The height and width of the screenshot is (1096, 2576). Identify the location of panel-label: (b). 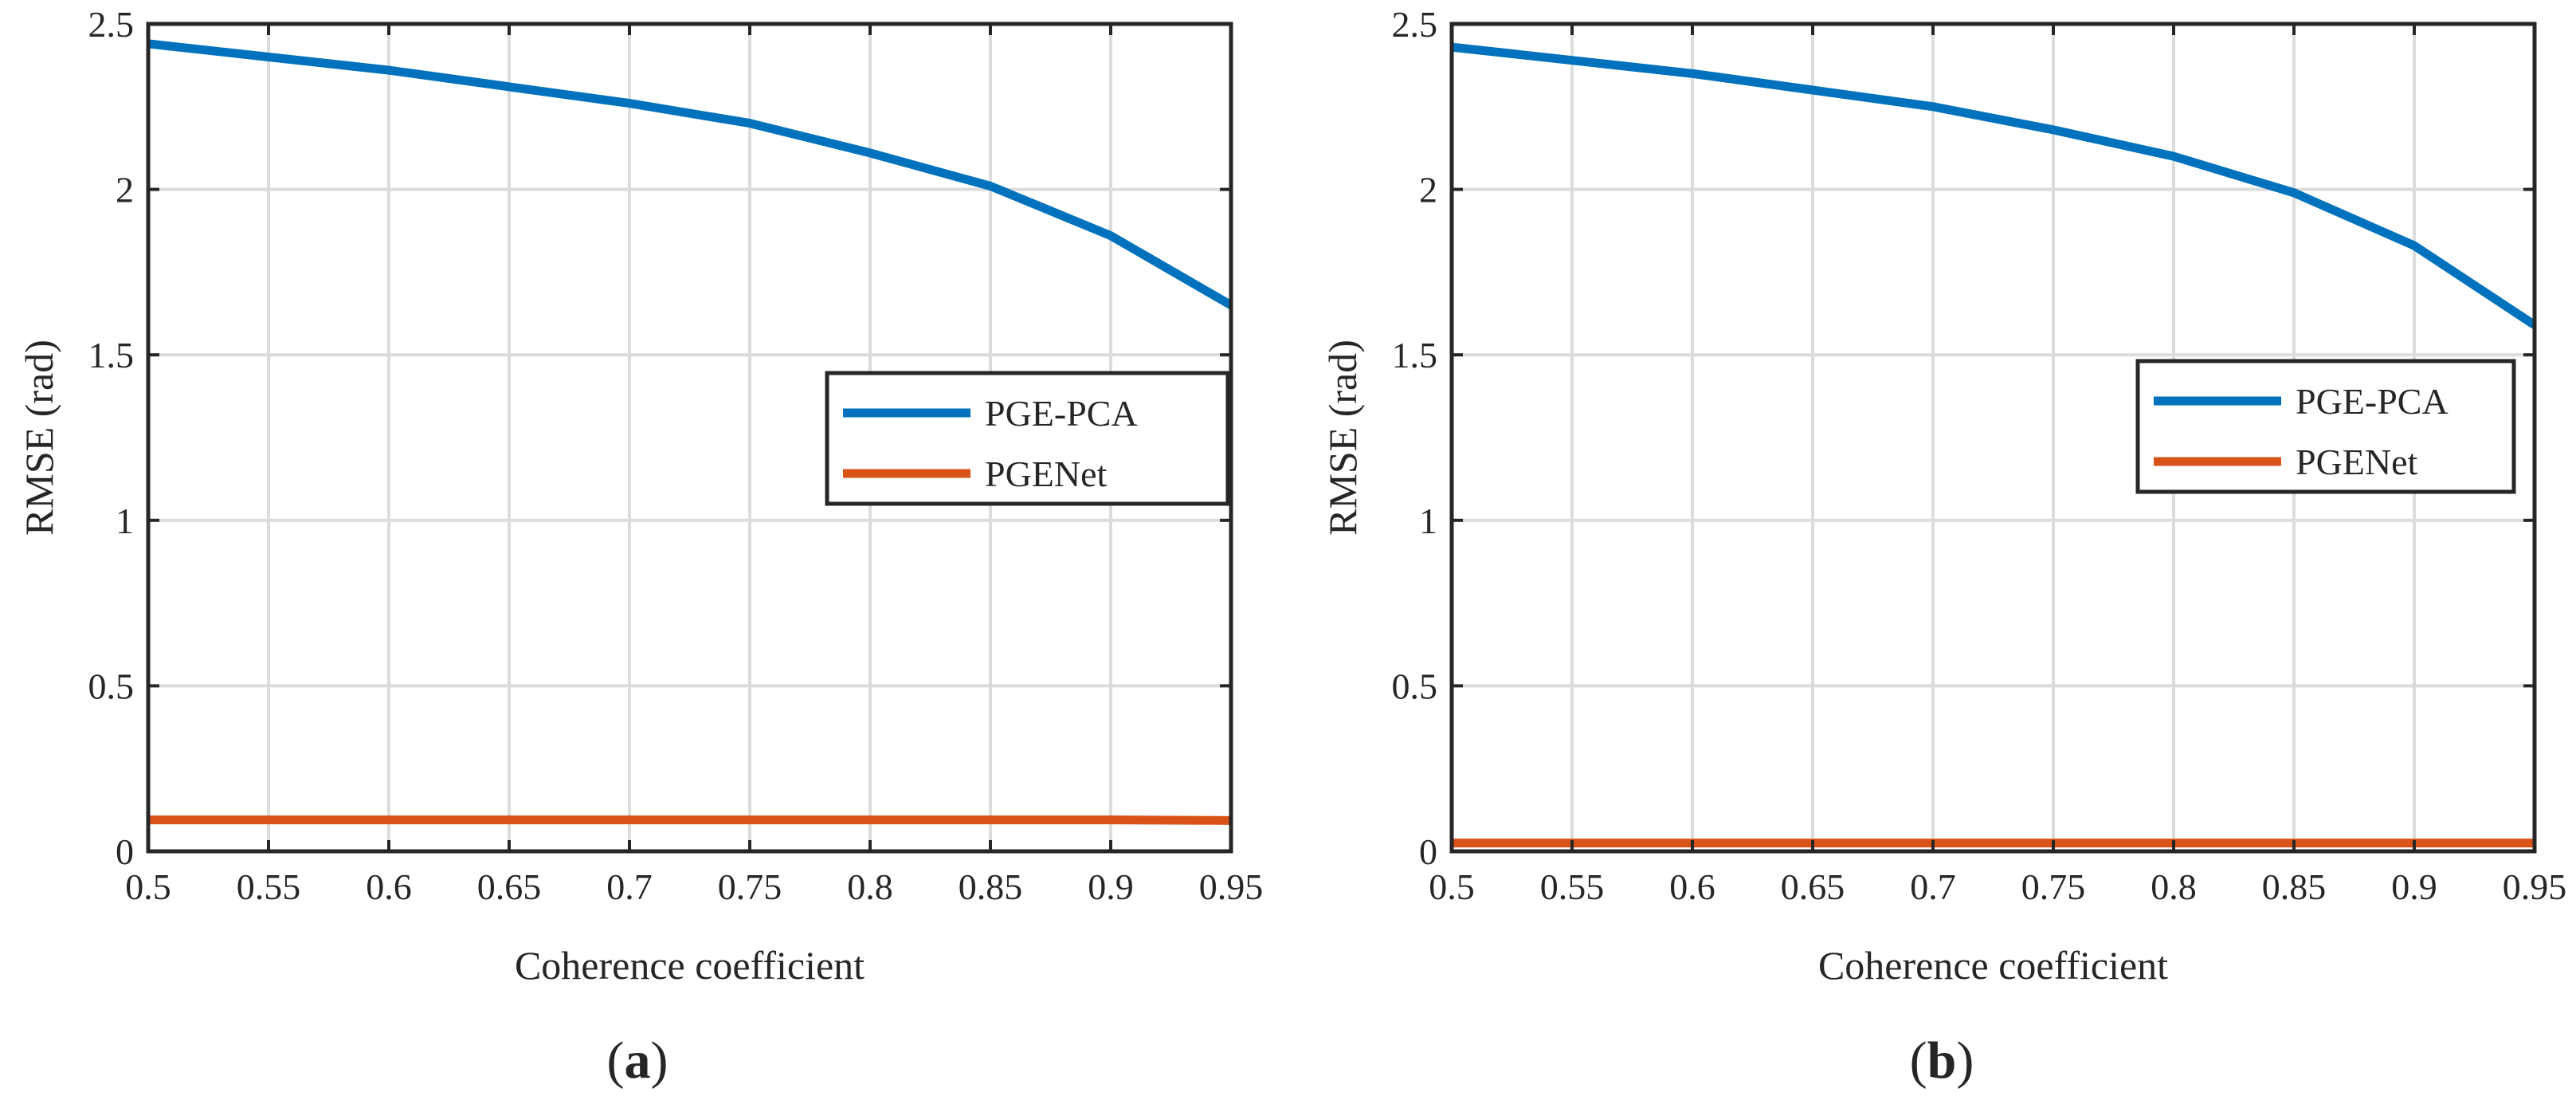
(1942, 1060).